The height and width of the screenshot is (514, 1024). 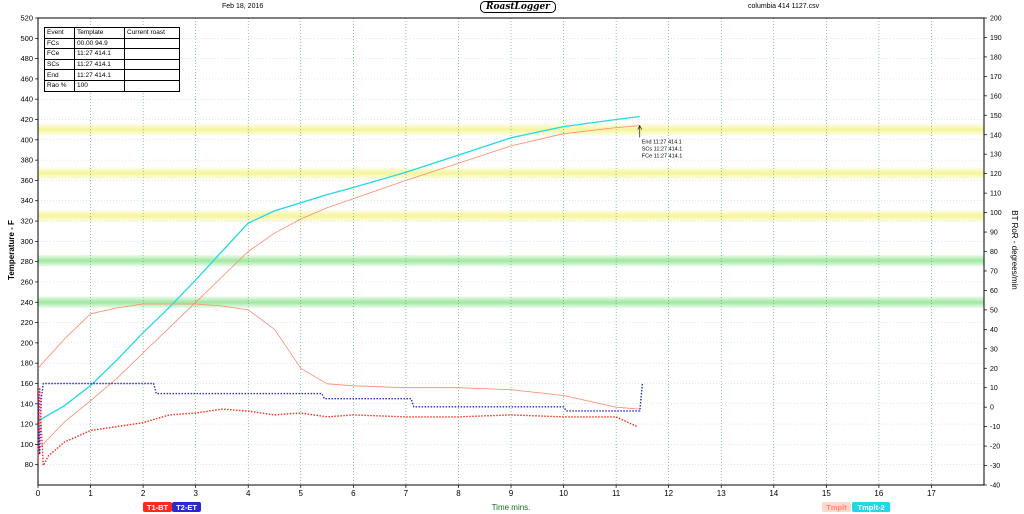 I want to click on series-tmplt-ror, so click(x=338, y=356).